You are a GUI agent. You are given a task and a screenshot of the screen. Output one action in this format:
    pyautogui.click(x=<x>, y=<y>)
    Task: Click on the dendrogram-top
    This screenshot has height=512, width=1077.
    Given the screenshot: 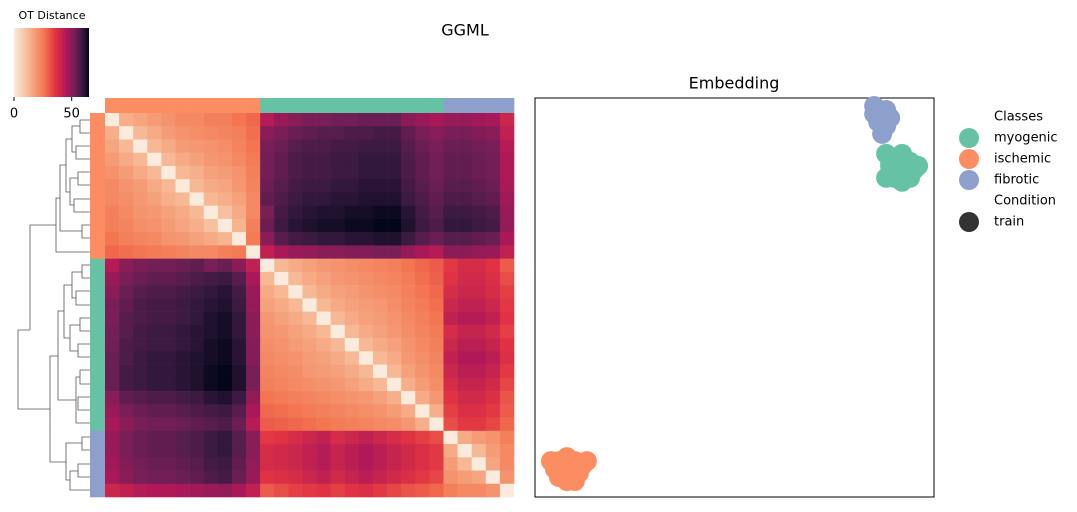 What is the action you would take?
    pyautogui.click(x=59, y=224)
    